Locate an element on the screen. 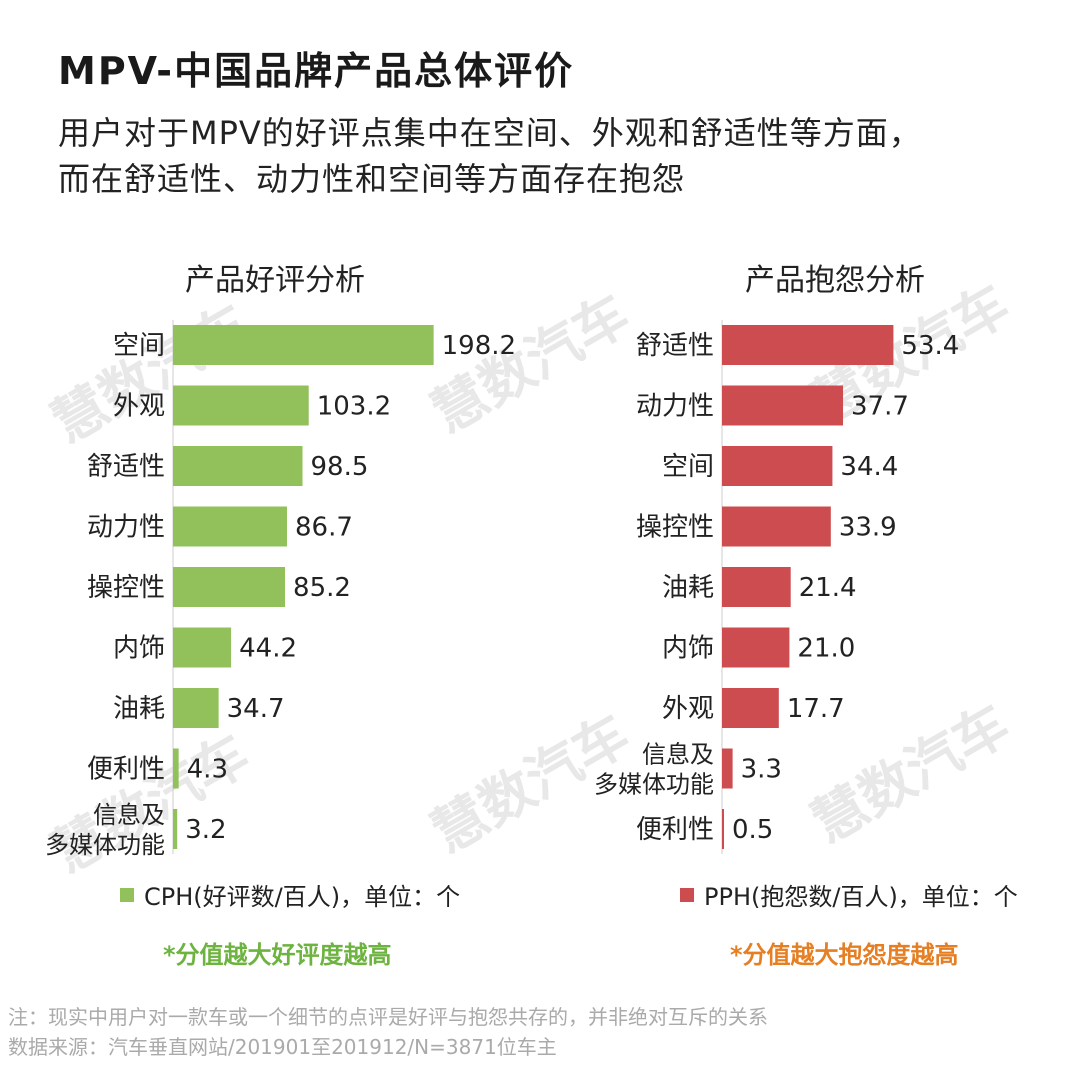 The width and height of the screenshot is (1080, 1080). complaint-legend-swatch is located at coordinates (687, 894).